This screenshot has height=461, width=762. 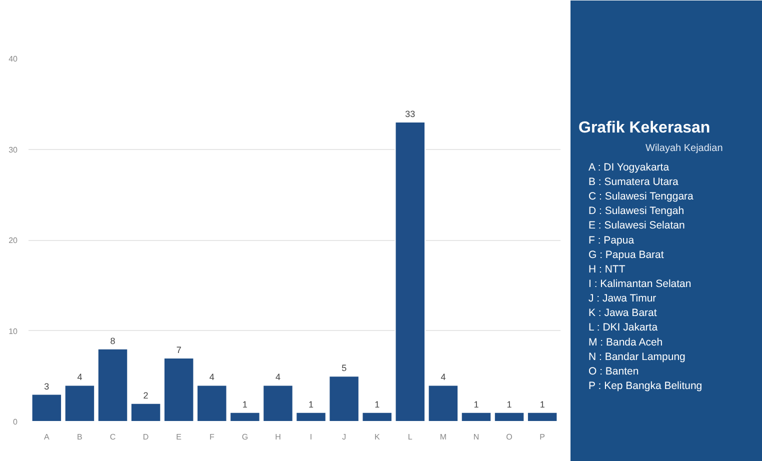 I want to click on text: J : Jawa Timur, so click(x=622, y=298).